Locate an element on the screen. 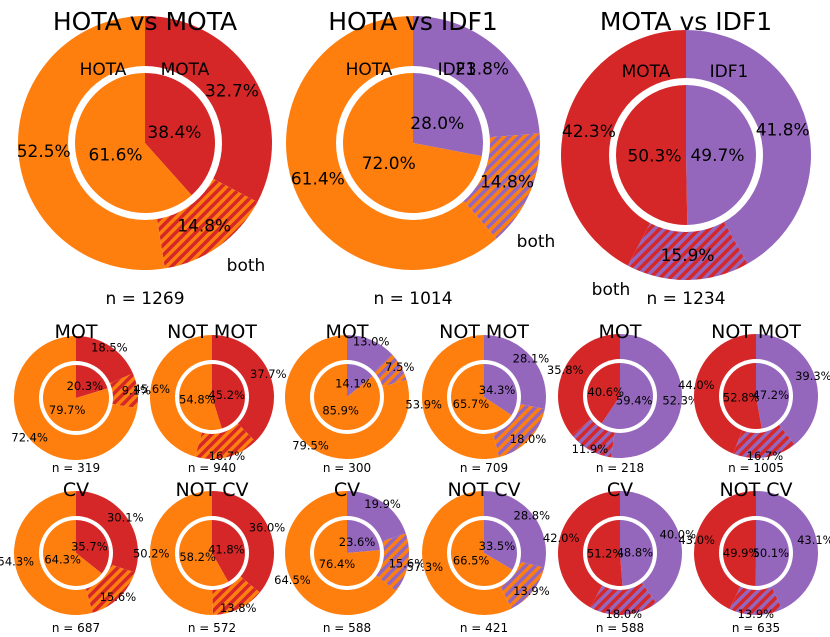  inner-pct-label-right: 50.1% is located at coordinates (771, 553).